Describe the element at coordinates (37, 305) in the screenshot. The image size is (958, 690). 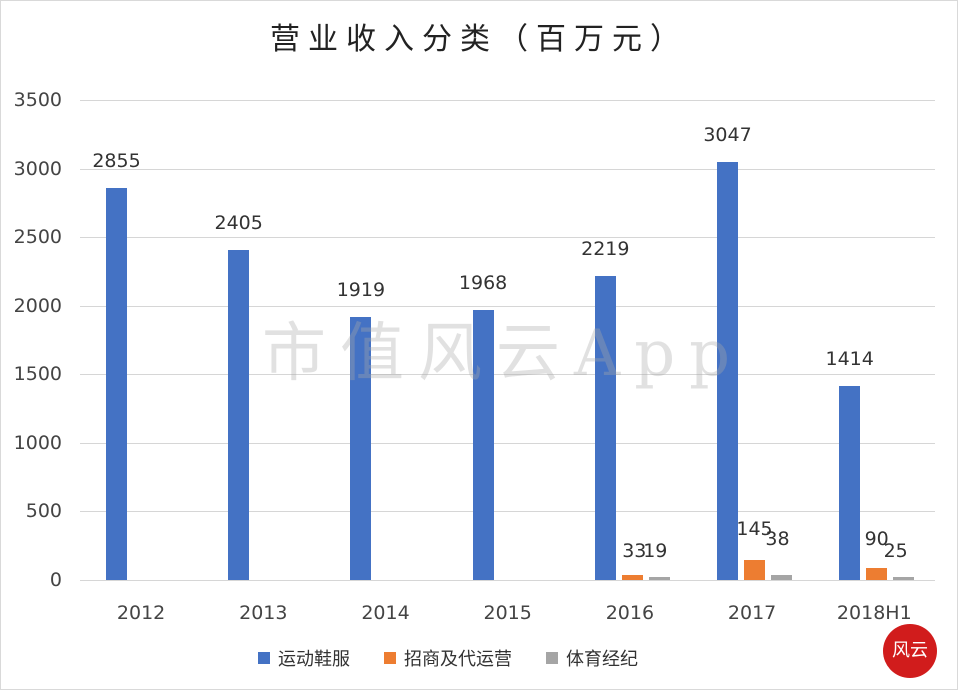
I see `y-tick-label: 2000` at that location.